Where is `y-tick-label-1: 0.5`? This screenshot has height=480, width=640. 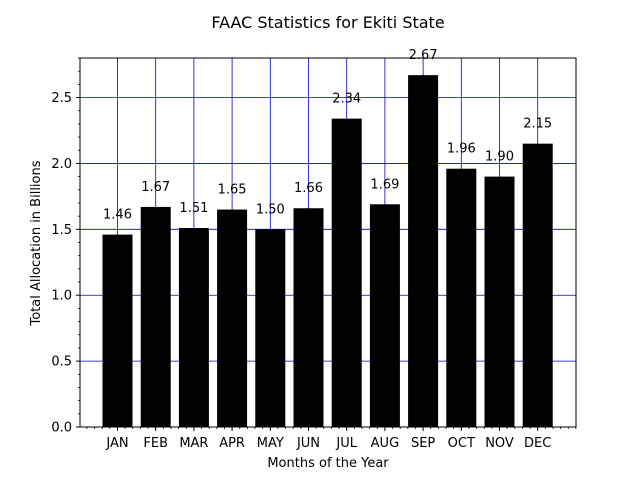 y-tick-label-1: 0.5 is located at coordinates (61, 362).